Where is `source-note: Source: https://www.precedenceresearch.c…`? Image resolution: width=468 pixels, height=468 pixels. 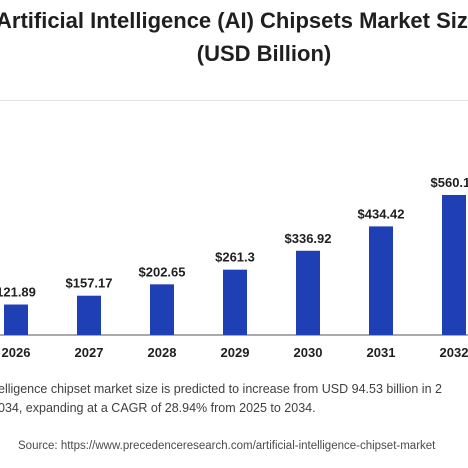
source-note: Source: https://www.precedenceresearch.c… is located at coordinates (227, 446).